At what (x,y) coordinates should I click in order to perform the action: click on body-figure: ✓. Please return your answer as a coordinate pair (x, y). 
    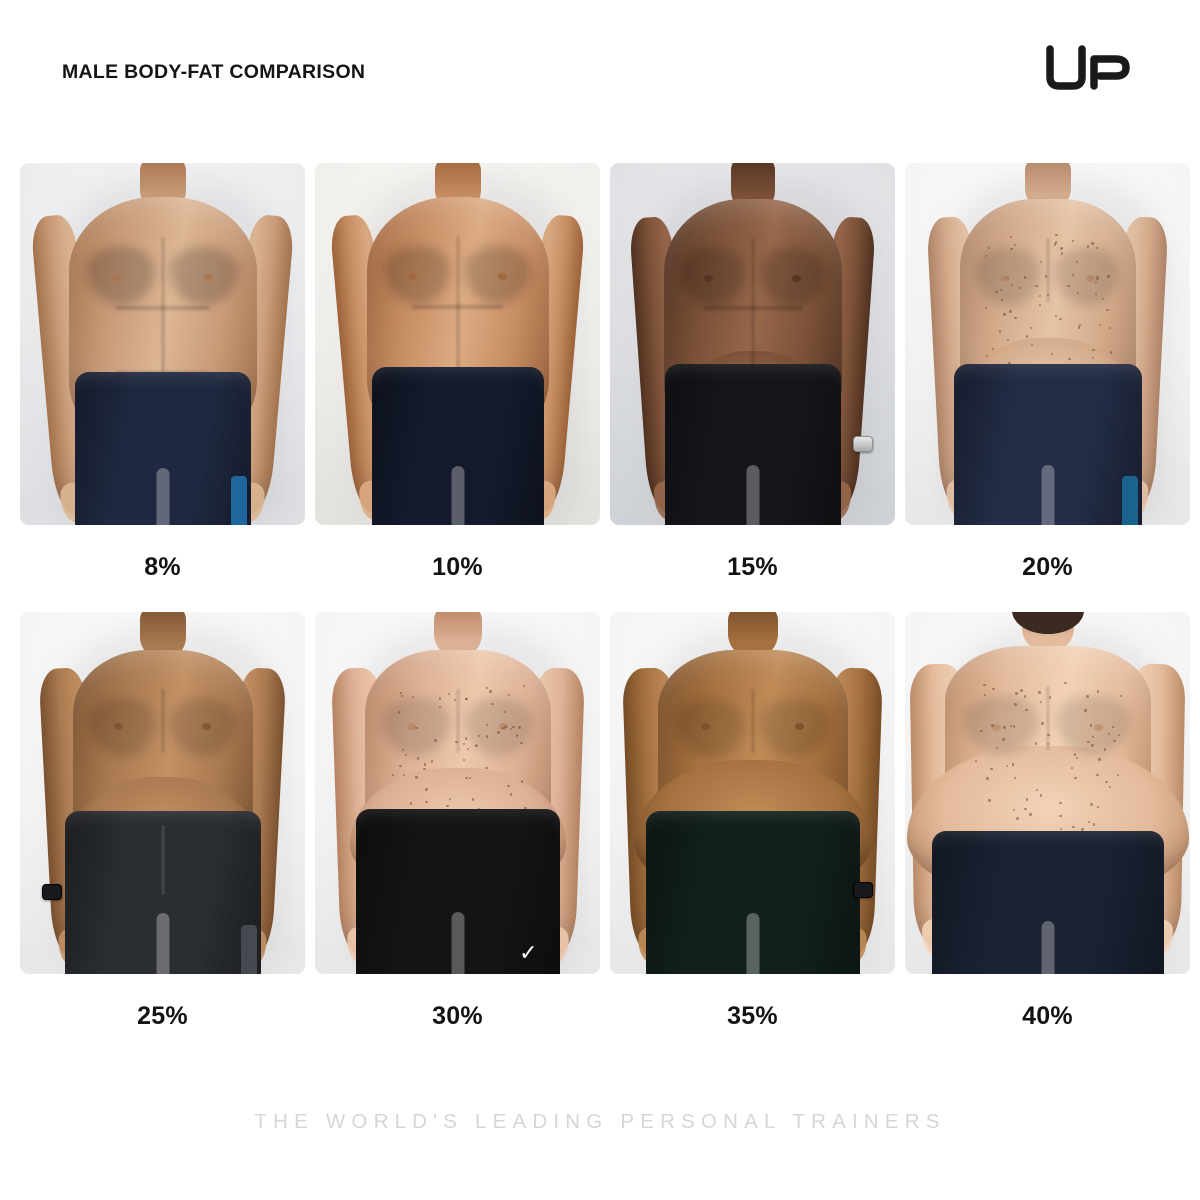
    Looking at the image, I should click on (457, 793).